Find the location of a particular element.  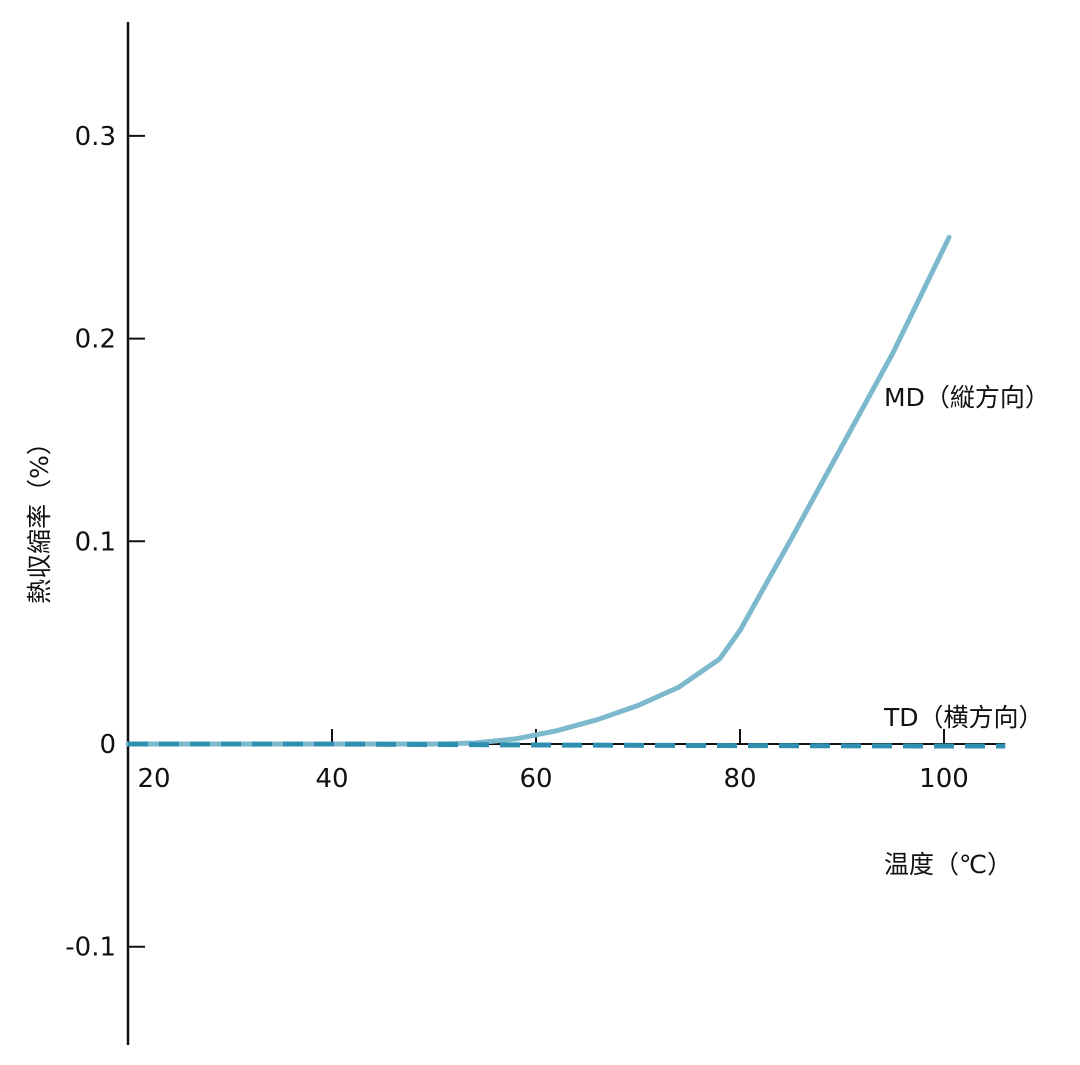

series-line-td is located at coordinates (567, 745).